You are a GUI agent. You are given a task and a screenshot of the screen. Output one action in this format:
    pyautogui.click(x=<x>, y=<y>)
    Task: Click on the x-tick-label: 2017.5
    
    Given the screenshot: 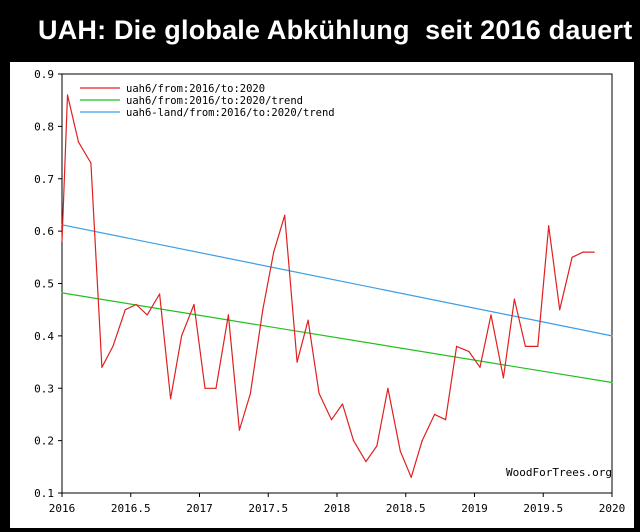 What is the action you would take?
    pyautogui.click(x=268, y=508)
    